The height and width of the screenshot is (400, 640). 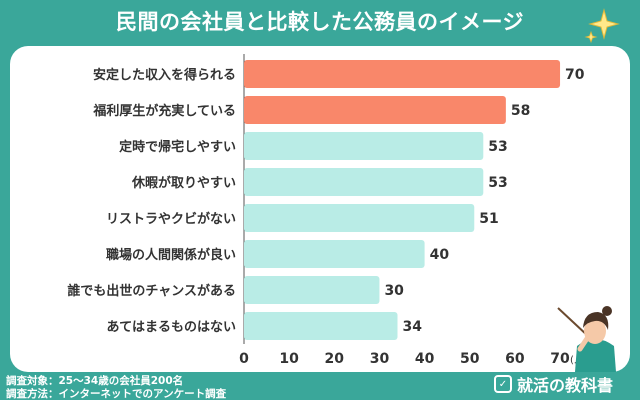 I want to click on brand-logo: ✓ 就活の教科書, so click(x=553, y=384).